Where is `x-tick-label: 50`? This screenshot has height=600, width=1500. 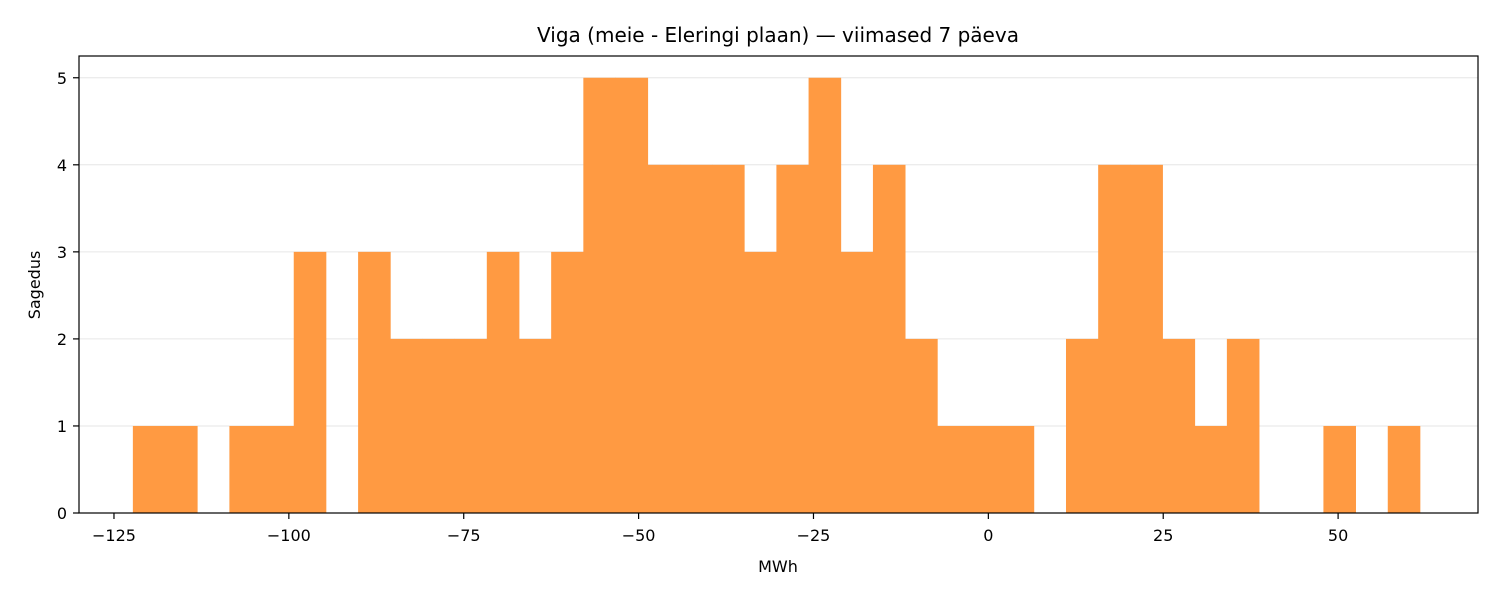
x-tick-label: 50 is located at coordinates (1338, 535).